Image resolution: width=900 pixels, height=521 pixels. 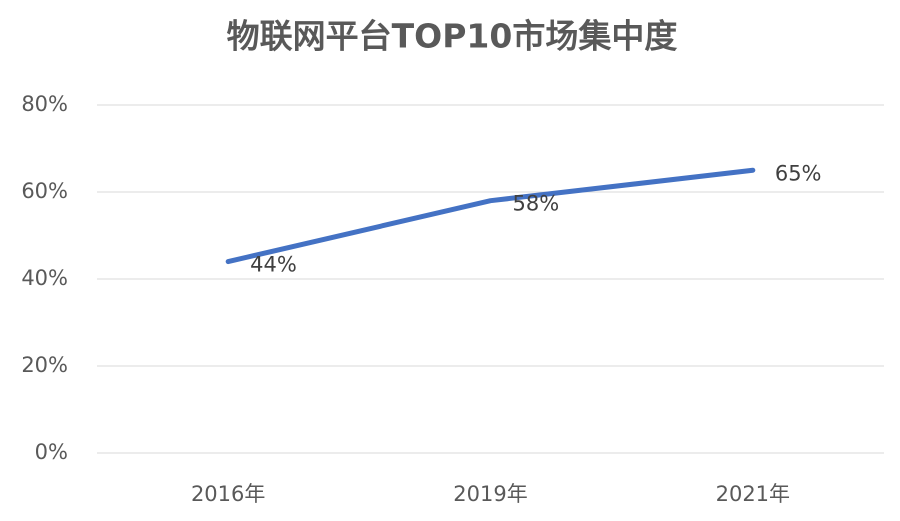 What do you see at coordinates (536, 204) in the screenshot?
I see `data-label: 58%` at bounding box center [536, 204].